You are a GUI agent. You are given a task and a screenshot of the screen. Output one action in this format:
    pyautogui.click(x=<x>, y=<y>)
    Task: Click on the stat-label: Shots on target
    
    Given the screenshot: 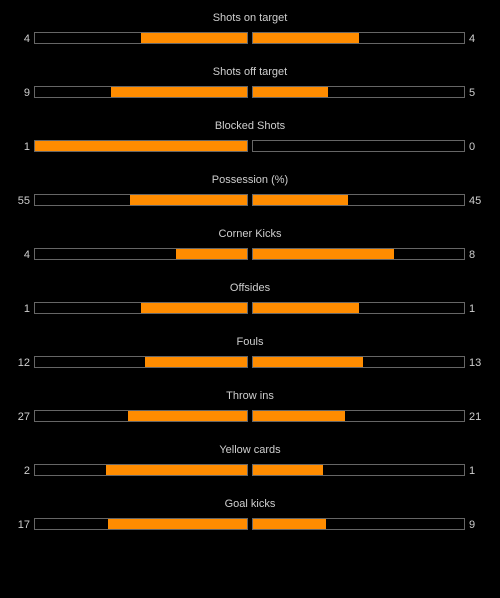 What is the action you would take?
    pyautogui.click(x=250, y=18)
    